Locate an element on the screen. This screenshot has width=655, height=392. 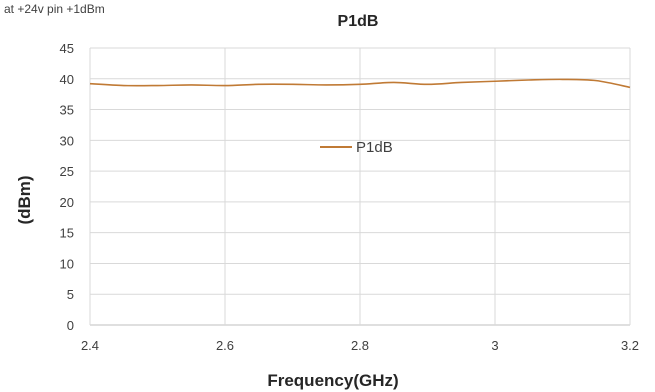
series-line-p1db is located at coordinates (360, 83).